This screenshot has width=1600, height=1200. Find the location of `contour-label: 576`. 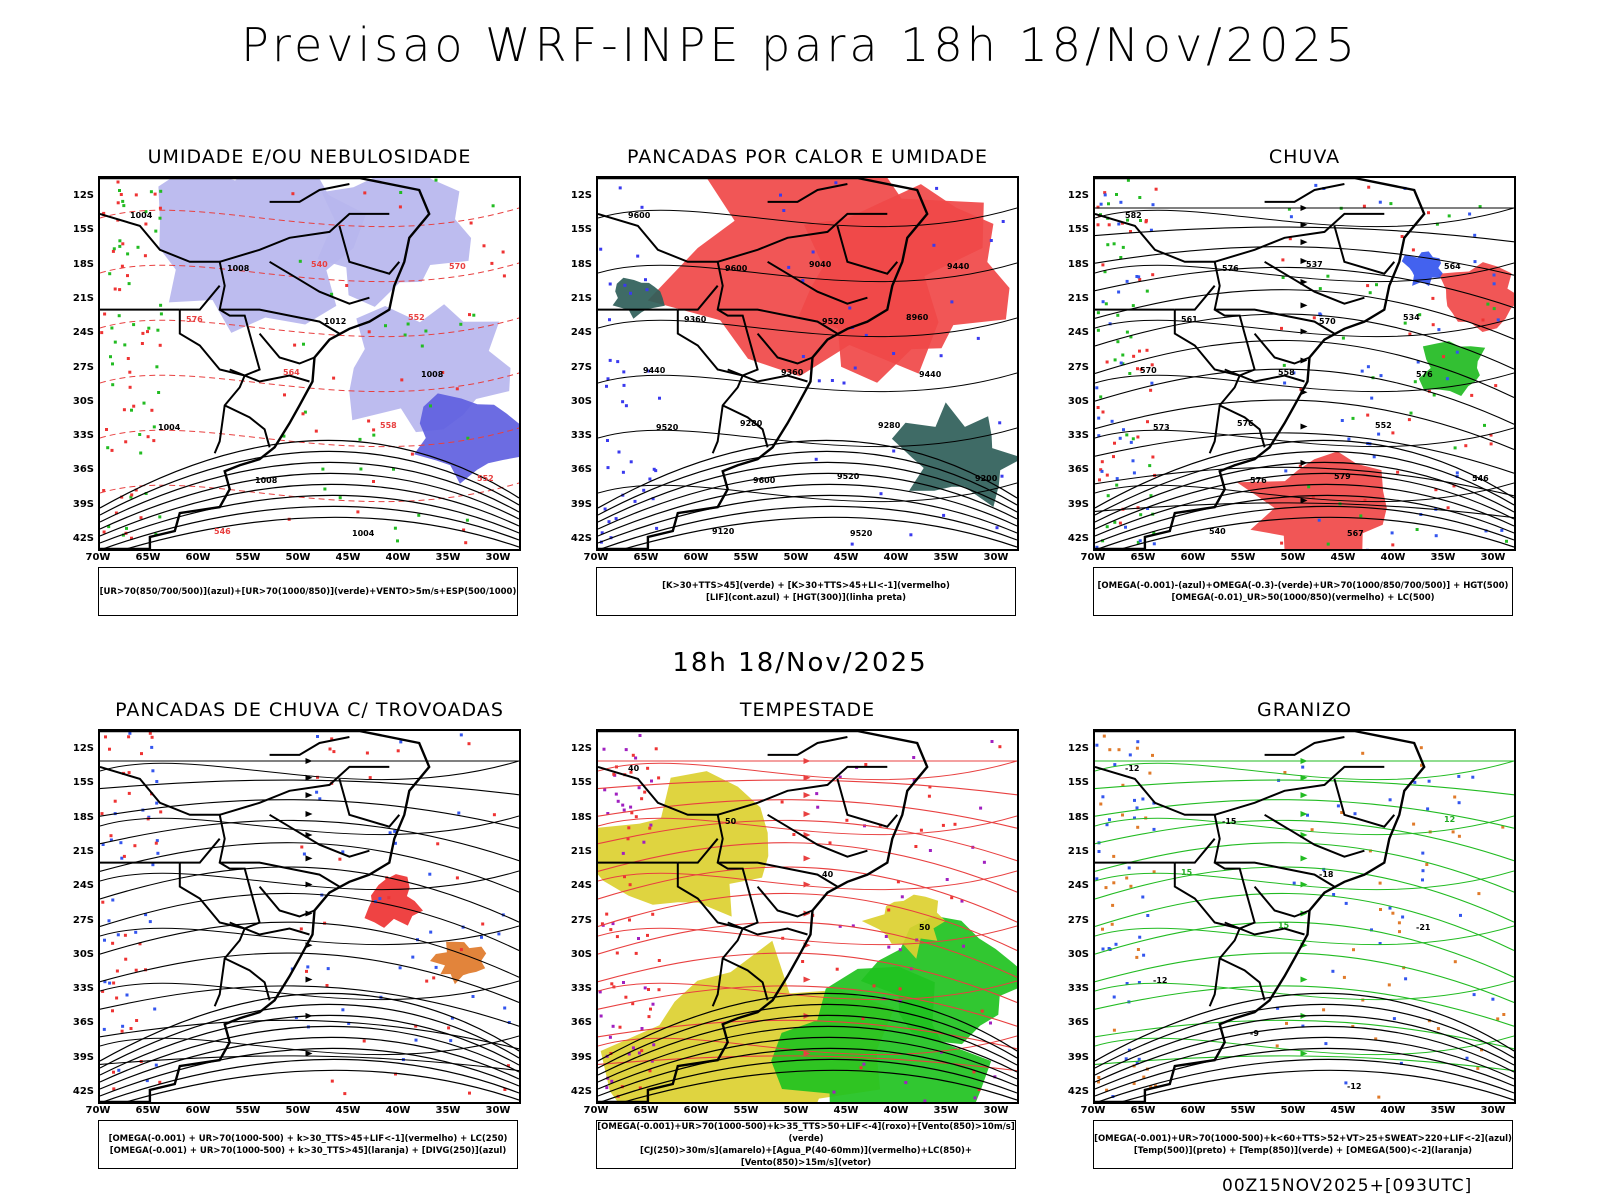

contour-label: 576 is located at coordinates (1245, 423).